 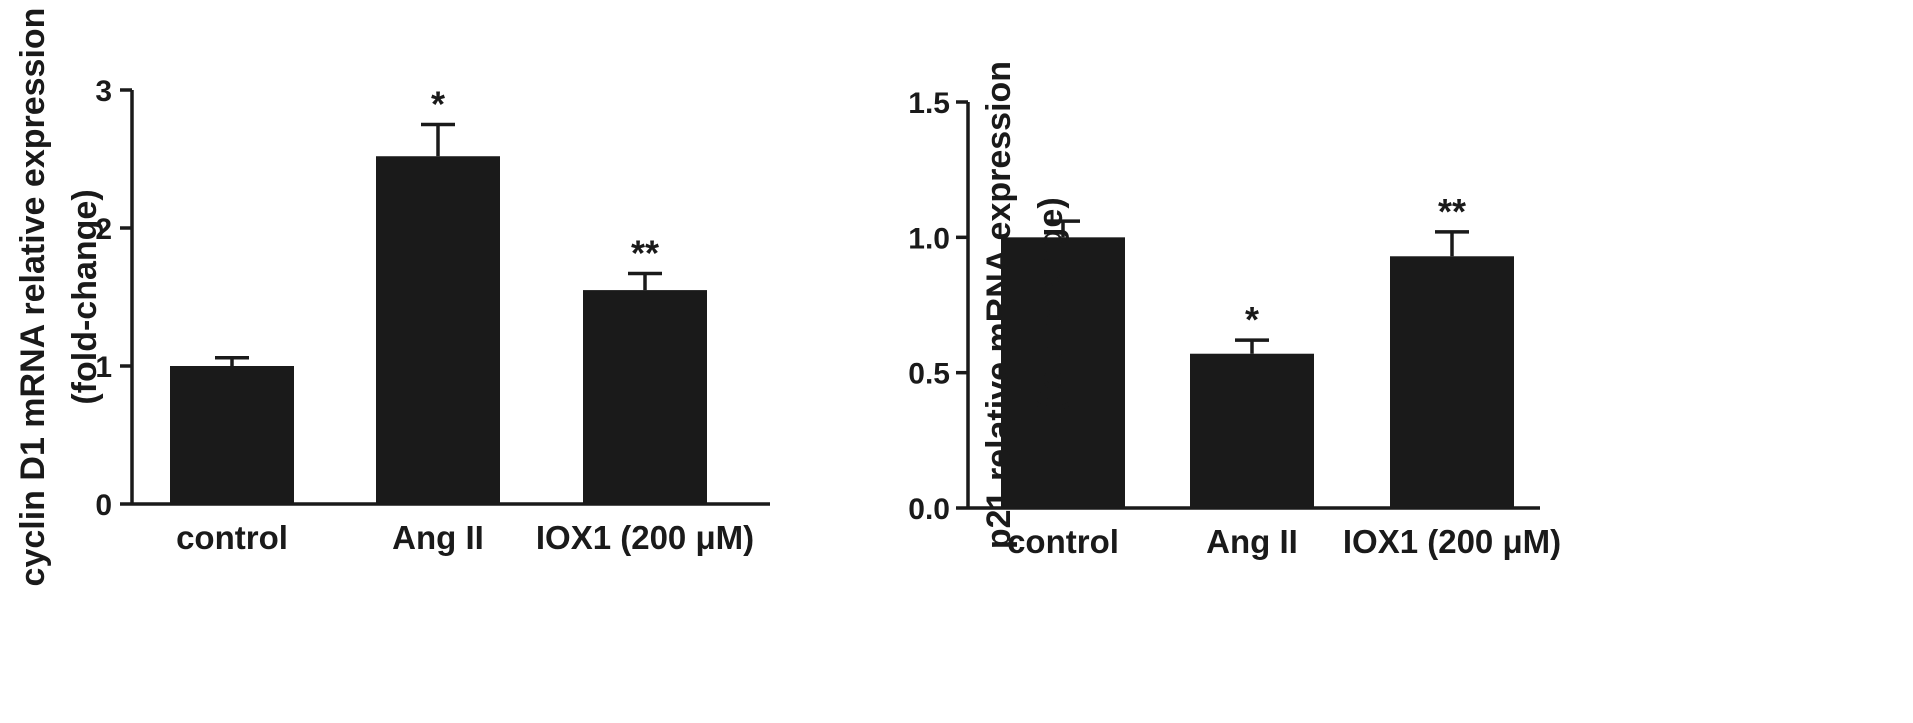 What do you see at coordinates (929, 238) in the screenshot?
I see `y-tick-label-2: 1.0` at bounding box center [929, 238].